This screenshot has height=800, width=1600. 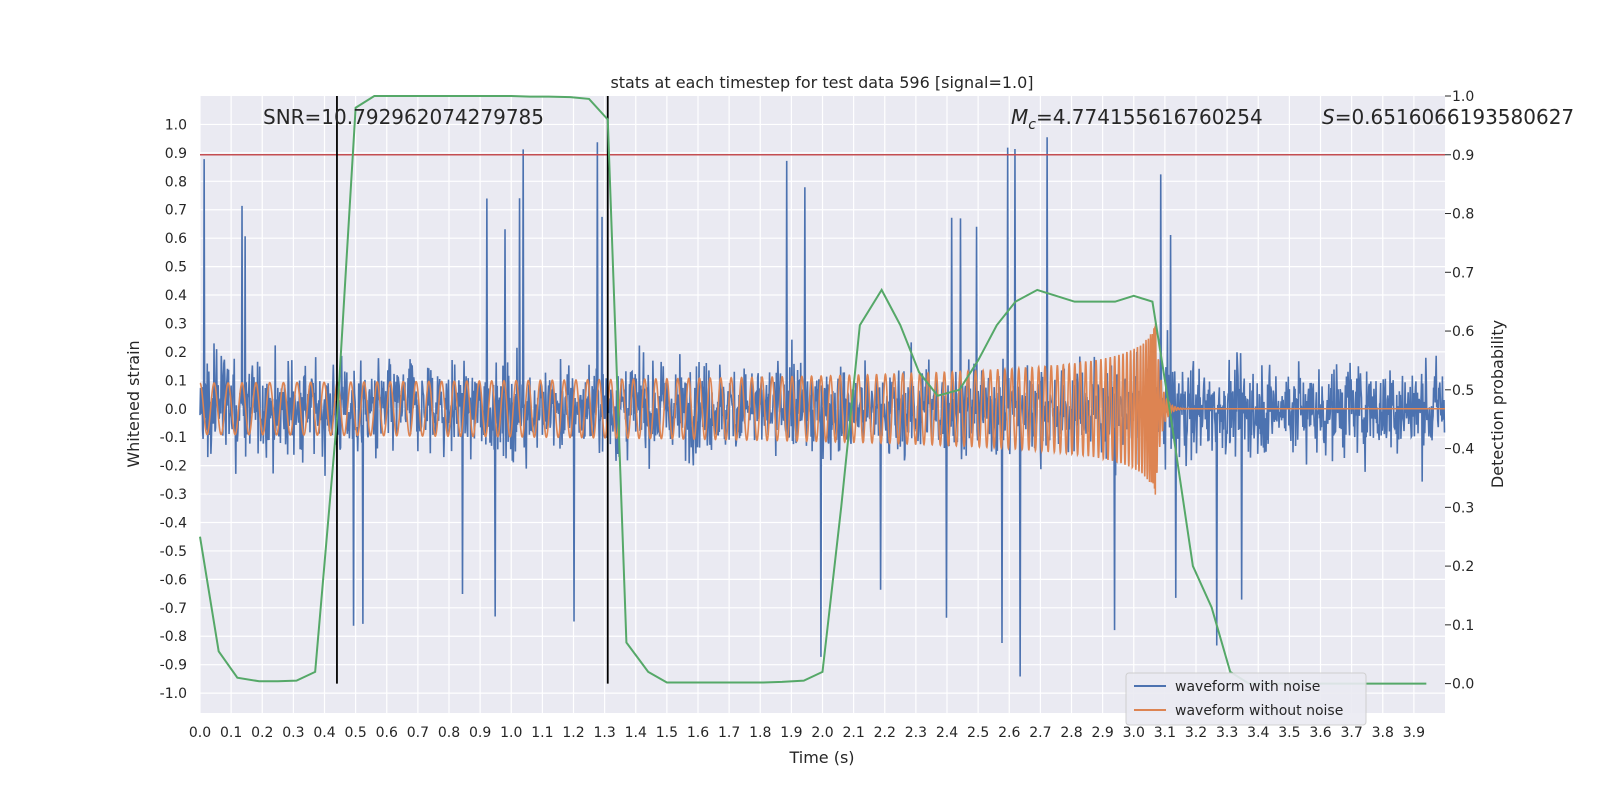 What do you see at coordinates (1149, 117) in the screenshot?
I see `chirp-mass-value: =4.774155616760254` at bounding box center [1149, 117].